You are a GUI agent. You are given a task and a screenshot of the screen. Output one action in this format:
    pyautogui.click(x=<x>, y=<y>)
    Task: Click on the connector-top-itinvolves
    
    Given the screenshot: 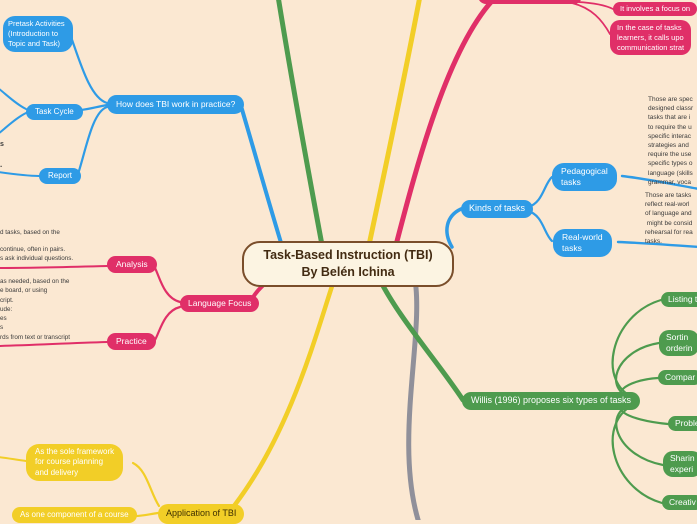 What is the action you would take?
    pyautogui.click(x=595, y=5)
    